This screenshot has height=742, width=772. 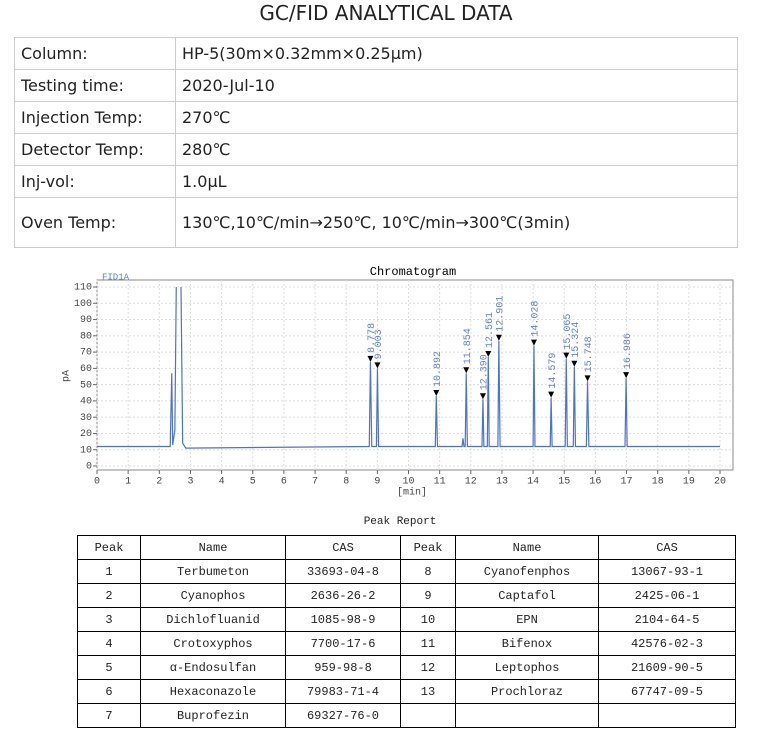 What do you see at coordinates (527, 691) in the screenshot?
I see `report-cell: Prochloraz` at bounding box center [527, 691].